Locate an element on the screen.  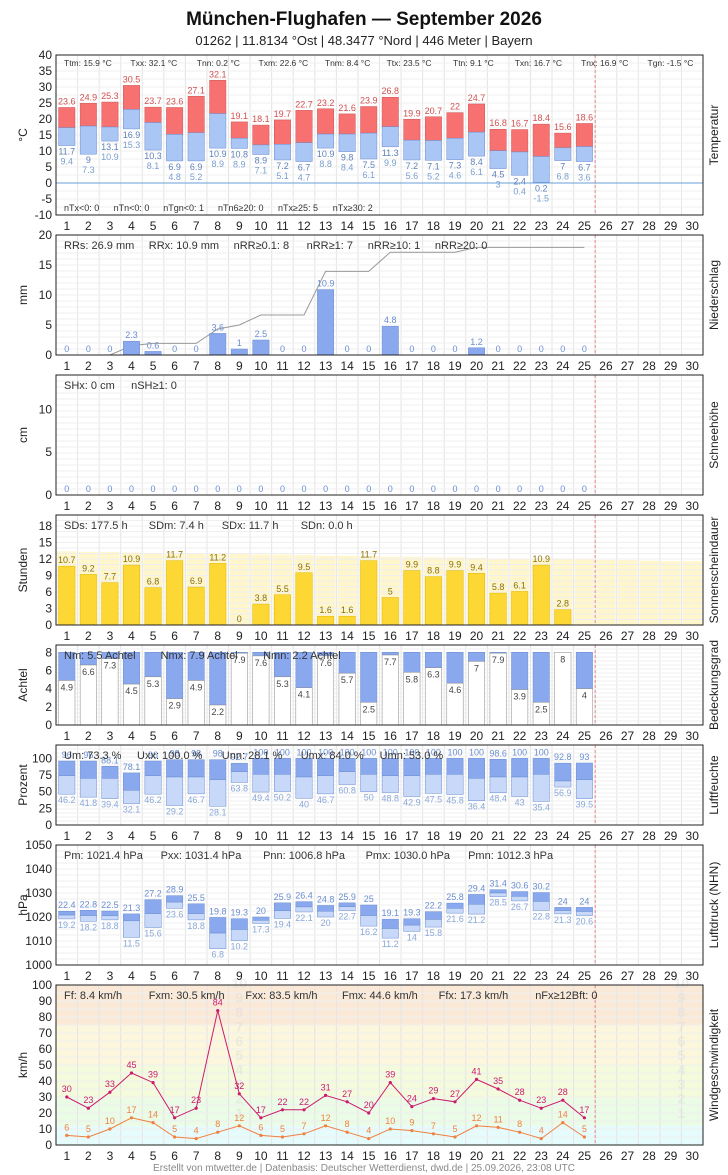
tground-label: 9.4 is located at coordinates (67, 162).